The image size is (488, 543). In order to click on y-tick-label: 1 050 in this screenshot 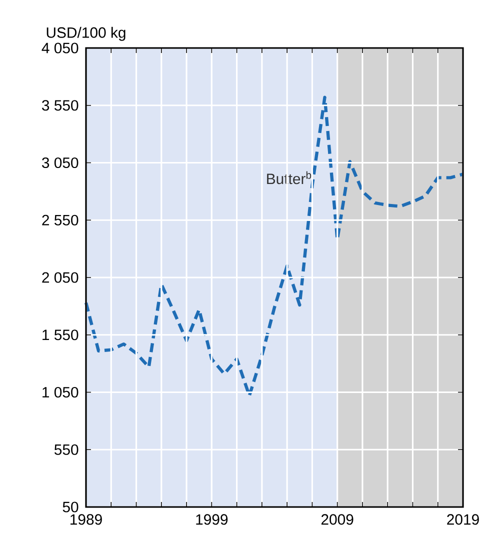, I will do `click(60, 392)`.